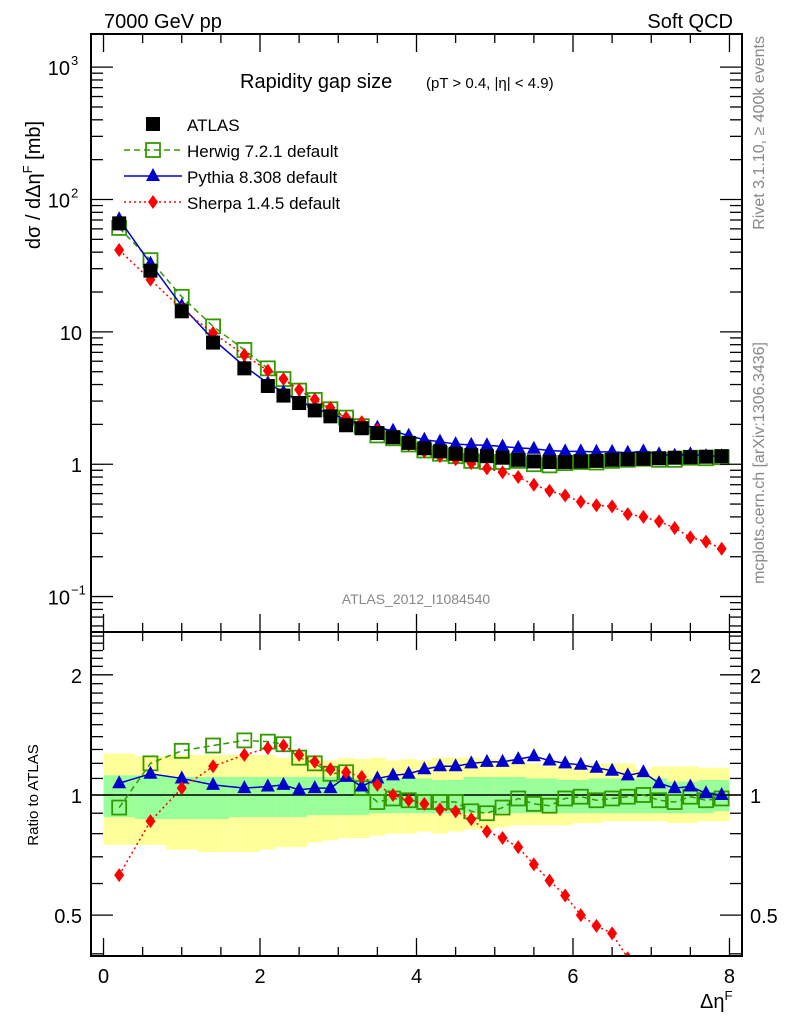 The image size is (786, 1024). Describe the element at coordinates (193, 125) in the screenshot. I see `legend-entry: ATLAS` at that location.